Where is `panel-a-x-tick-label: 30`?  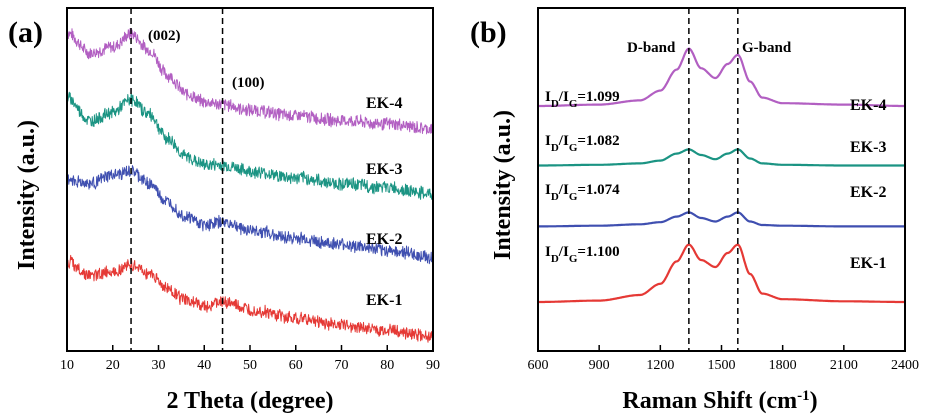
panel-a-x-tick-label: 30 is located at coordinates (159, 365).